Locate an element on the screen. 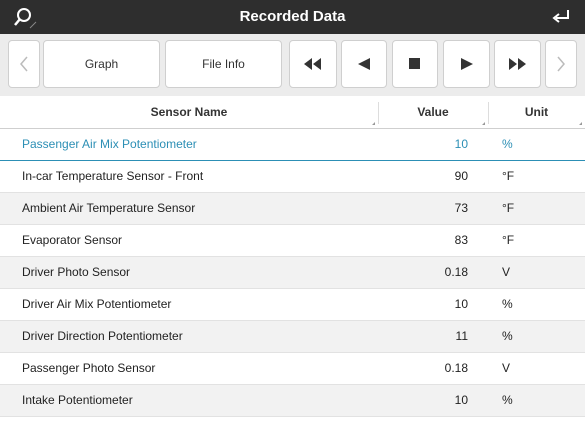  table-header: Sensor Name Value Unit is located at coordinates (292, 112).